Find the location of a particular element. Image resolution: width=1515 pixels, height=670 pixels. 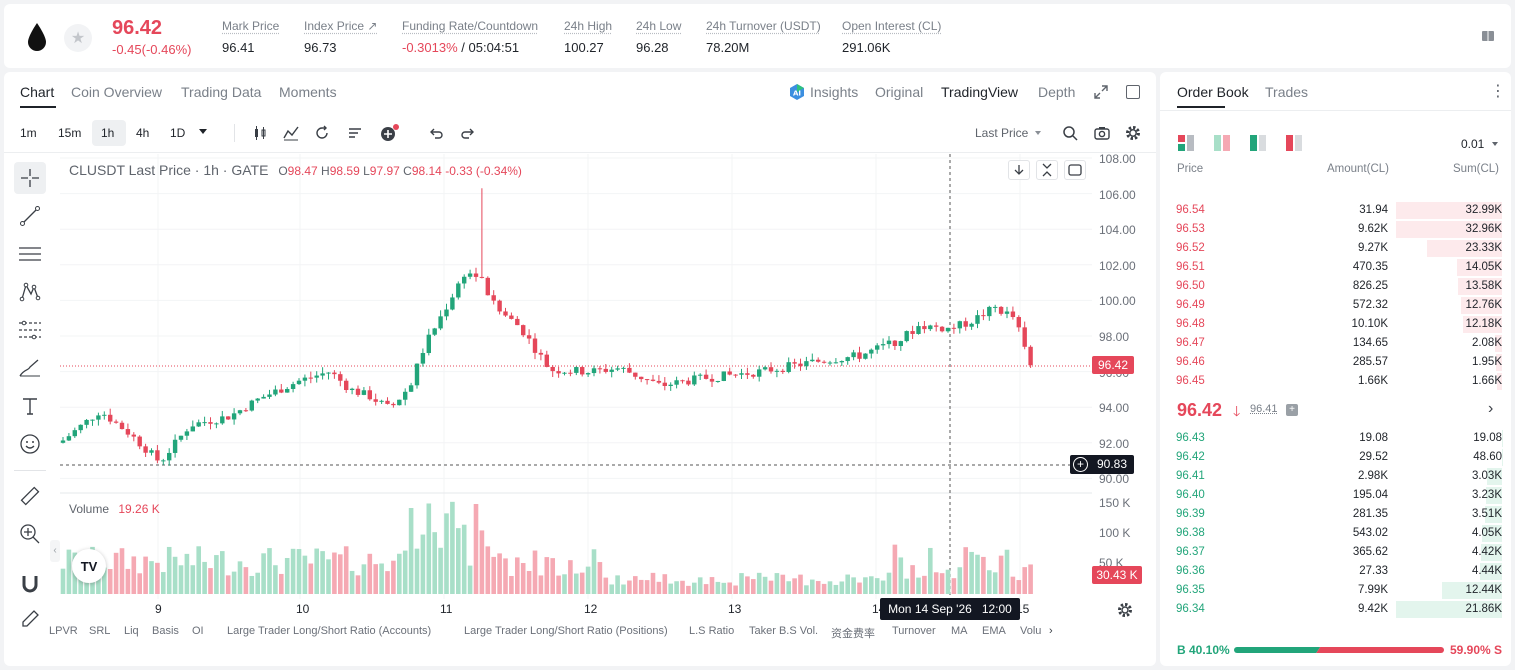

collapse-toolbar-icon: ‹ is located at coordinates (55, 551).